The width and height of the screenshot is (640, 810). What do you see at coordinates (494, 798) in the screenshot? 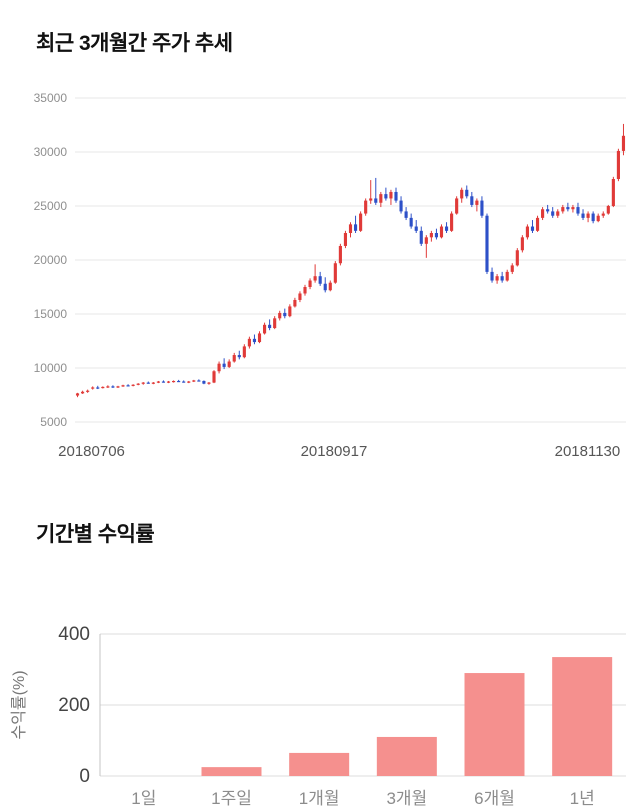
I see `svg-text: 6개월` at bounding box center [494, 798].